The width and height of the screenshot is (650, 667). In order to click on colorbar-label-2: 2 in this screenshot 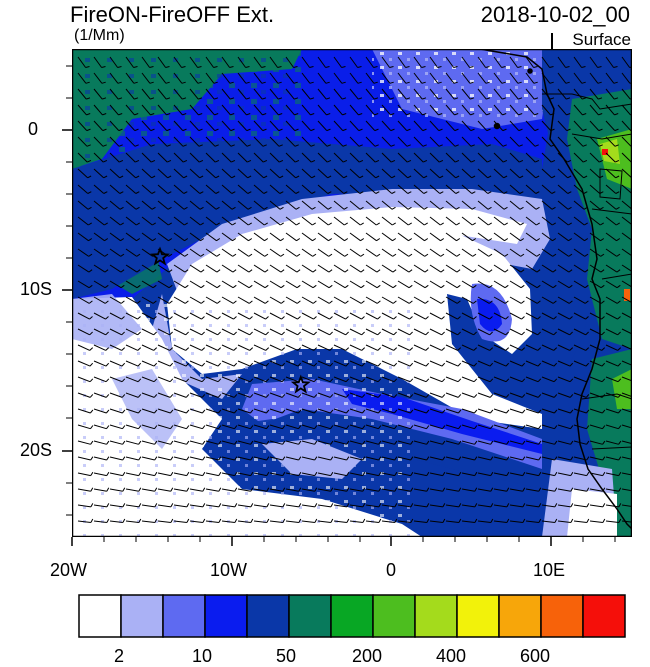, I will do `click(119, 656)`.